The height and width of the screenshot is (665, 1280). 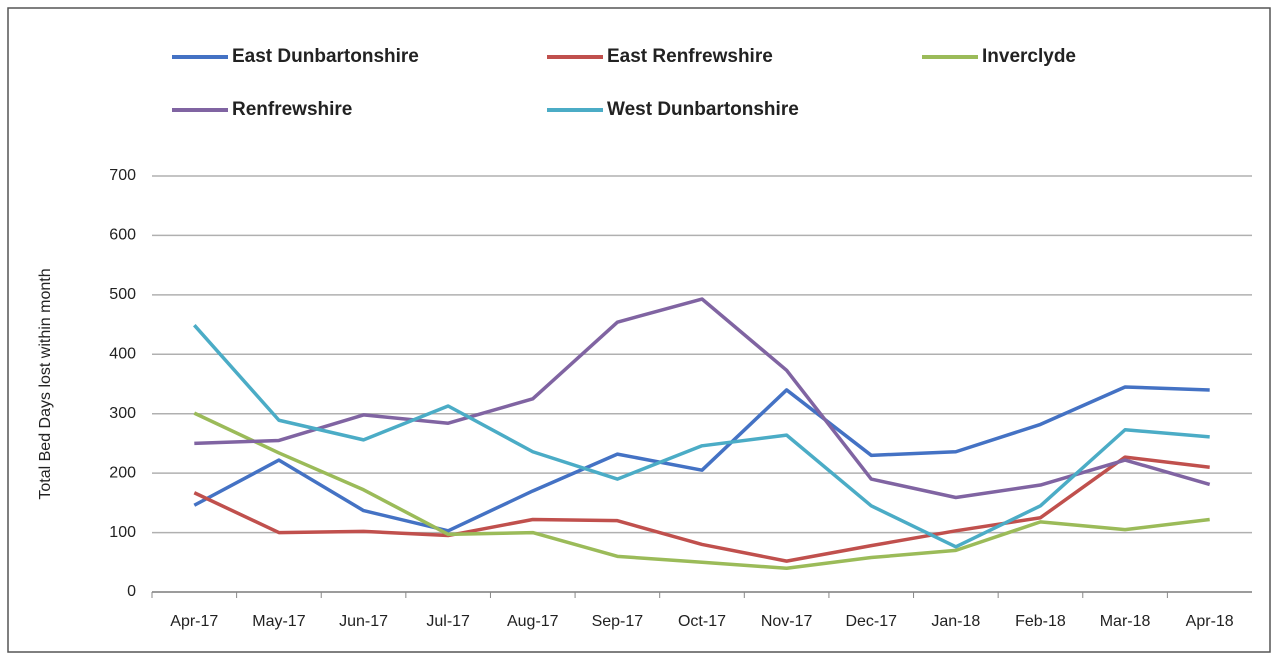 I want to click on x-tick-label: Jan-18, so click(x=955, y=621).